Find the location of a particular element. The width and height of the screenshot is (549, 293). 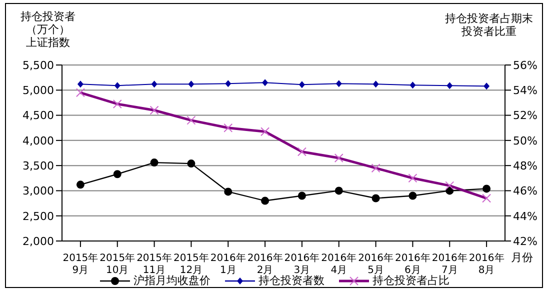

x-tick-label: 2015年 9月 is located at coordinates (80, 264).